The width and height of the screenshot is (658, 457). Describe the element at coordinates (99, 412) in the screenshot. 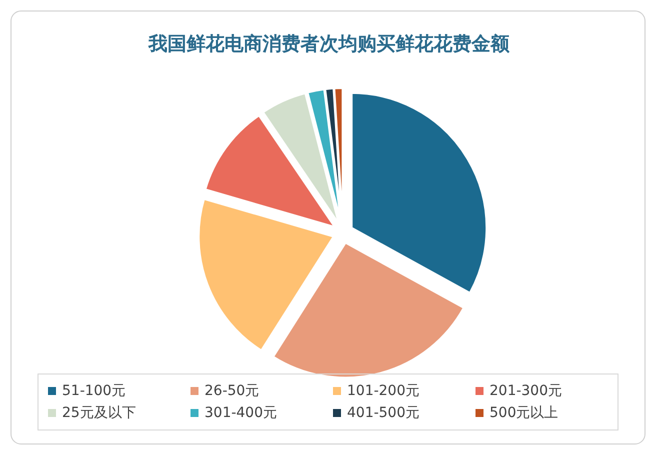

I see `legend-label: 25元及以下` at that location.